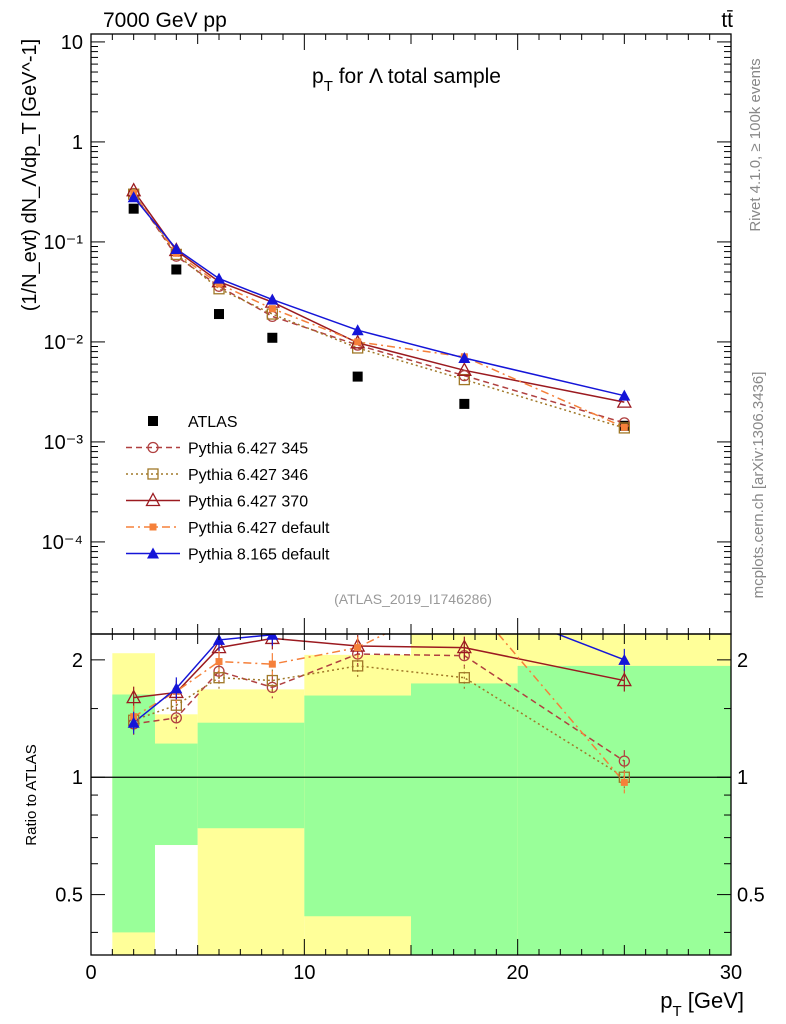  What do you see at coordinates (713, 1000) in the screenshot?
I see `x-label-rest: [GeV]` at bounding box center [713, 1000].